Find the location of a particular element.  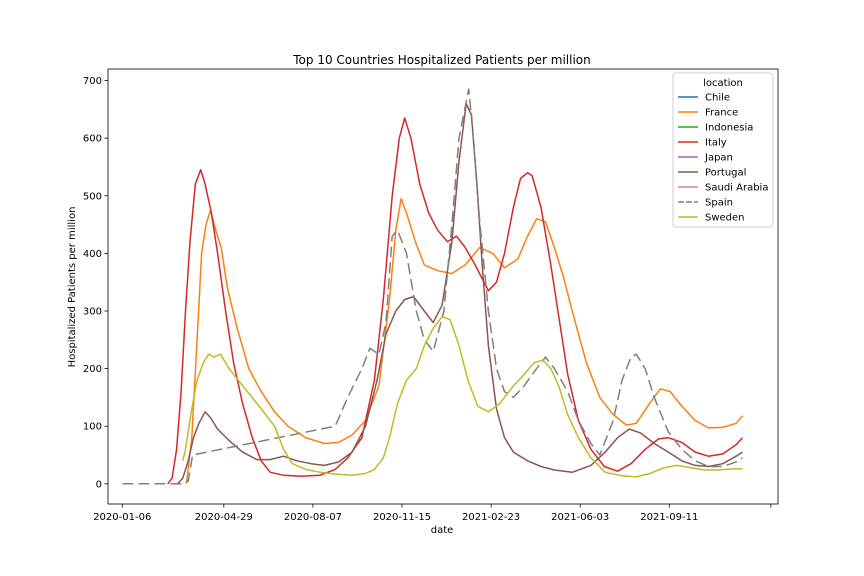

x-axis-label: date is located at coordinates (442, 530).